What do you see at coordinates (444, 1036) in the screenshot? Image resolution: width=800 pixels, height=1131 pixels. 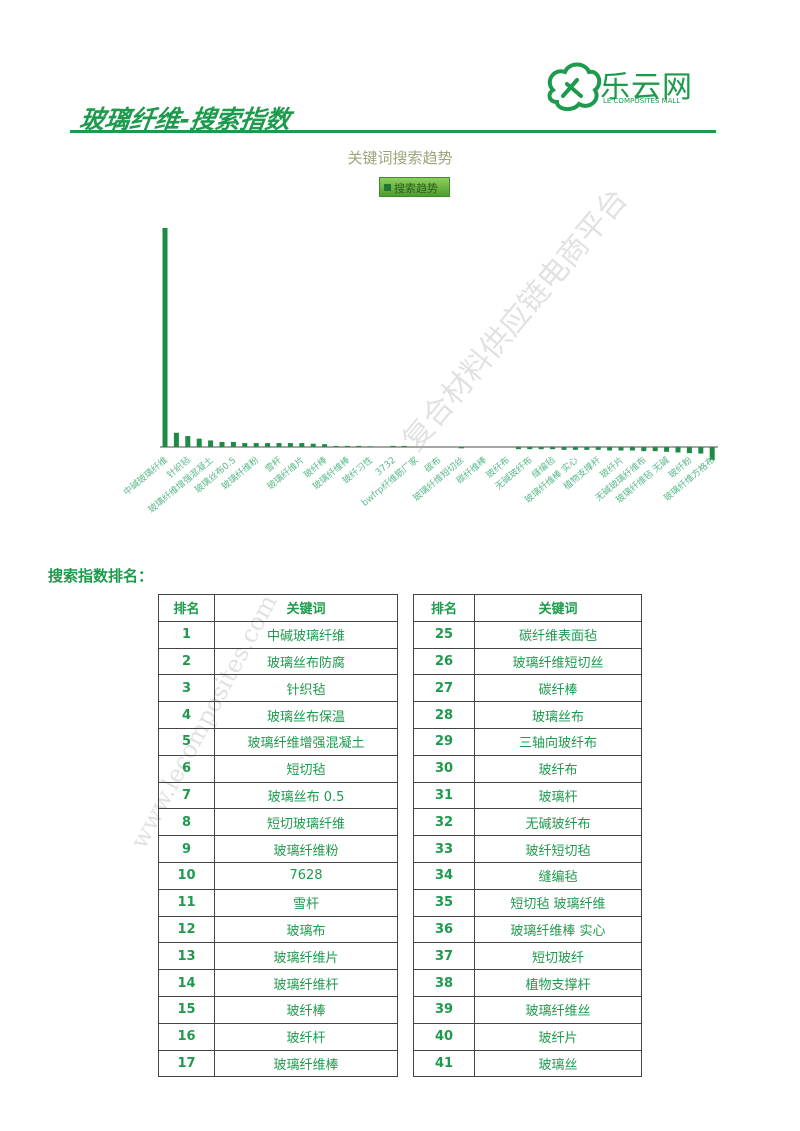 I see `rank-cell: 40` at bounding box center [444, 1036].